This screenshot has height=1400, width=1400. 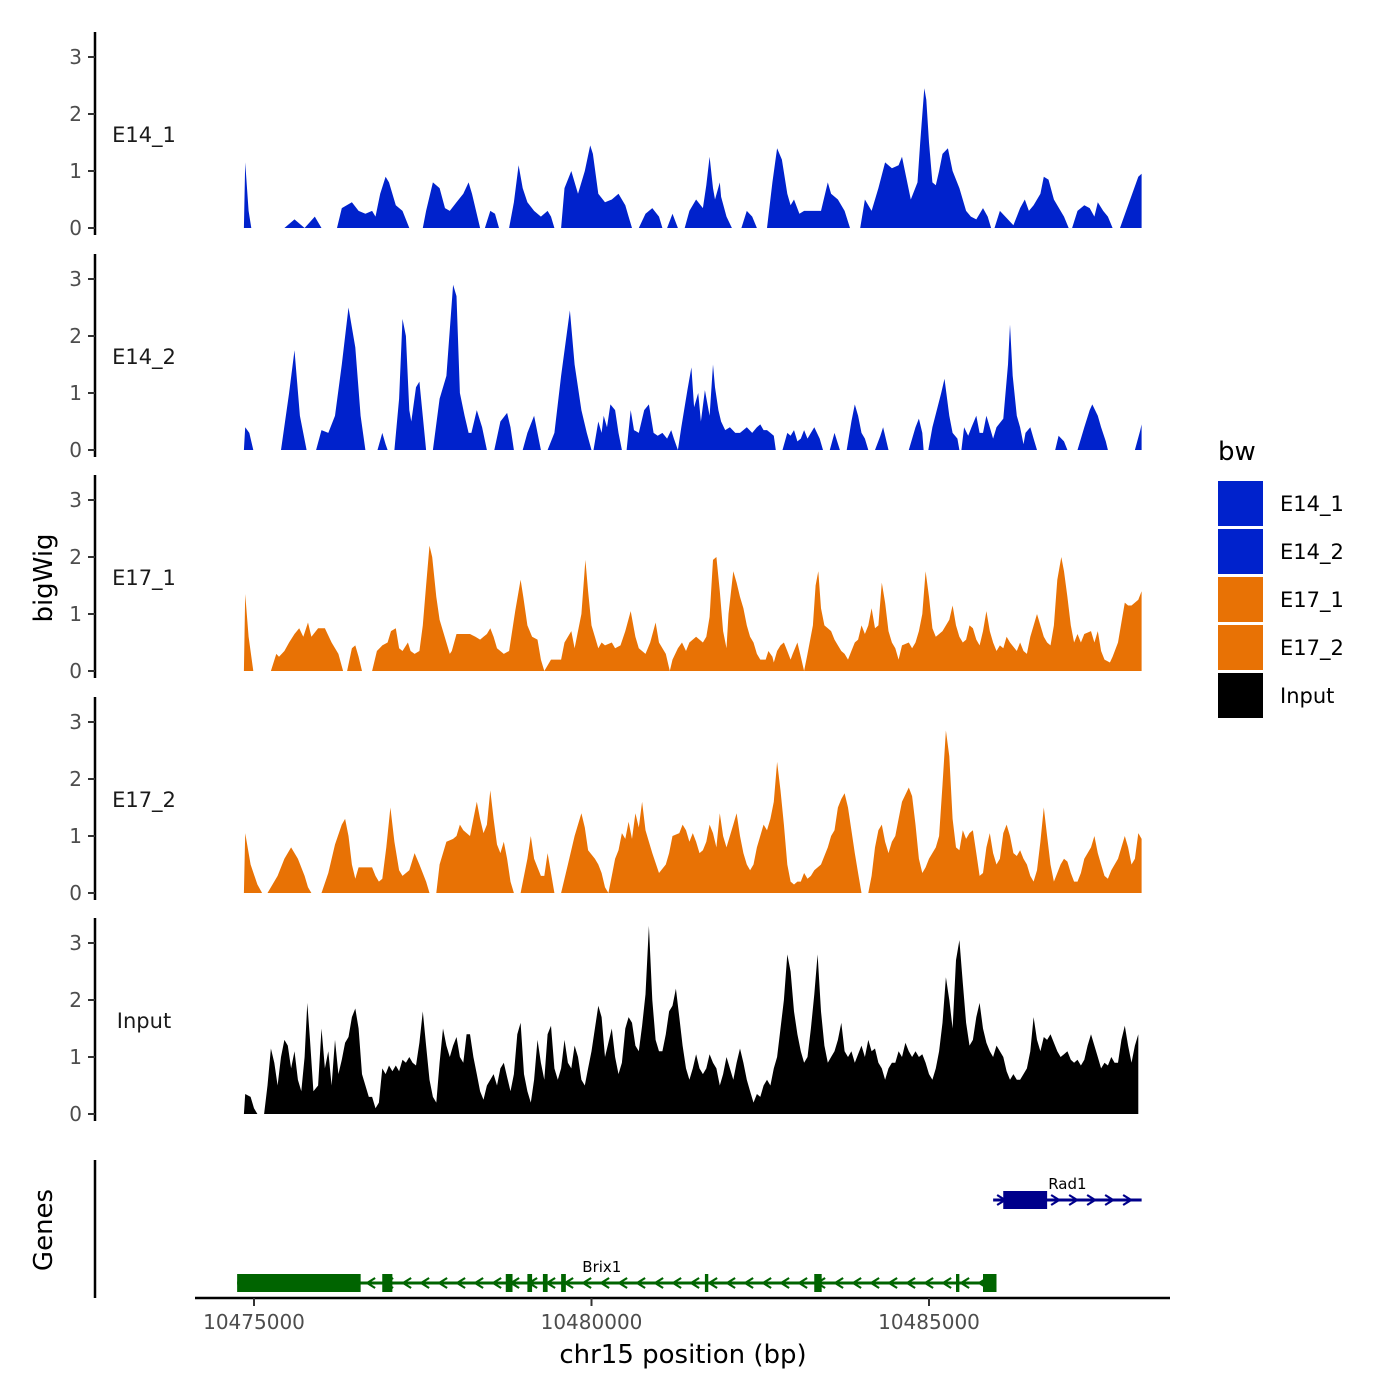 What do you see at coordinates (929, 1322) in the screenshot?
I see `x-tick-label: 10485000` at bounding box center [929, 1322].